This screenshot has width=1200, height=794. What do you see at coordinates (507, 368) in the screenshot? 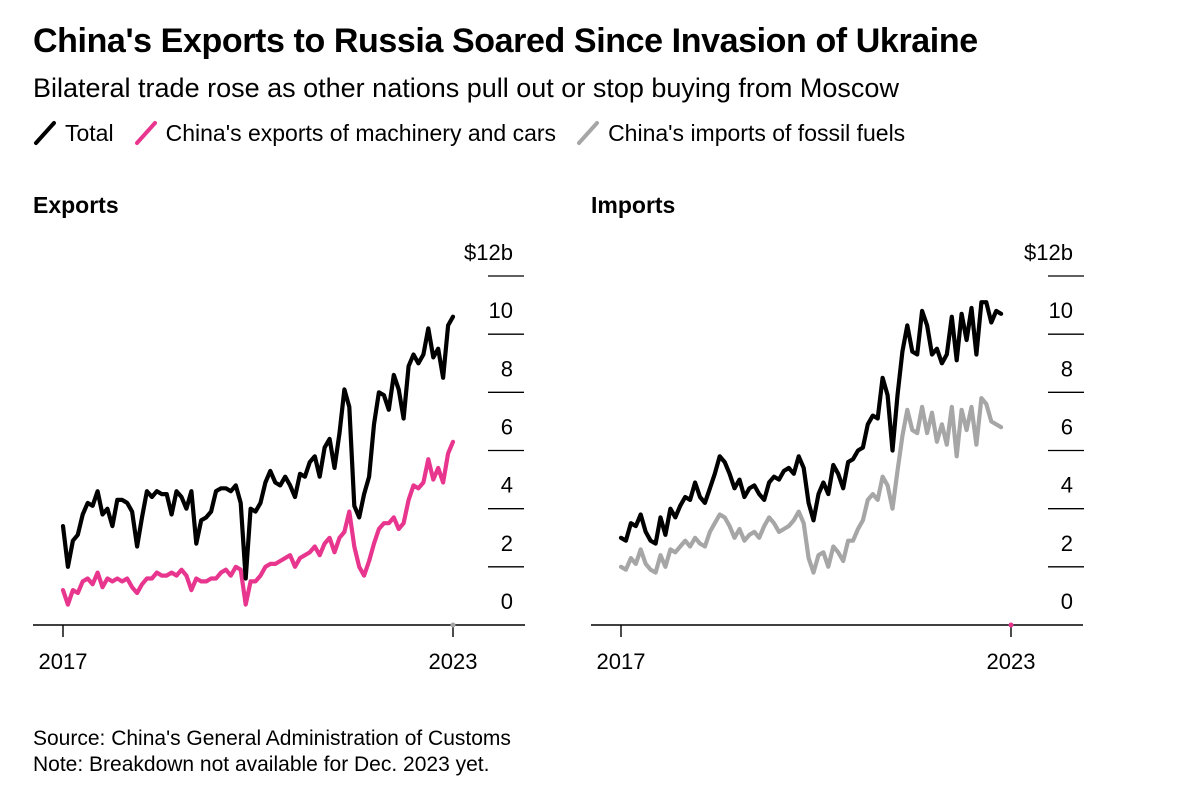
I see `exports-y-label-8: 8` at bounding box center [507, 368].